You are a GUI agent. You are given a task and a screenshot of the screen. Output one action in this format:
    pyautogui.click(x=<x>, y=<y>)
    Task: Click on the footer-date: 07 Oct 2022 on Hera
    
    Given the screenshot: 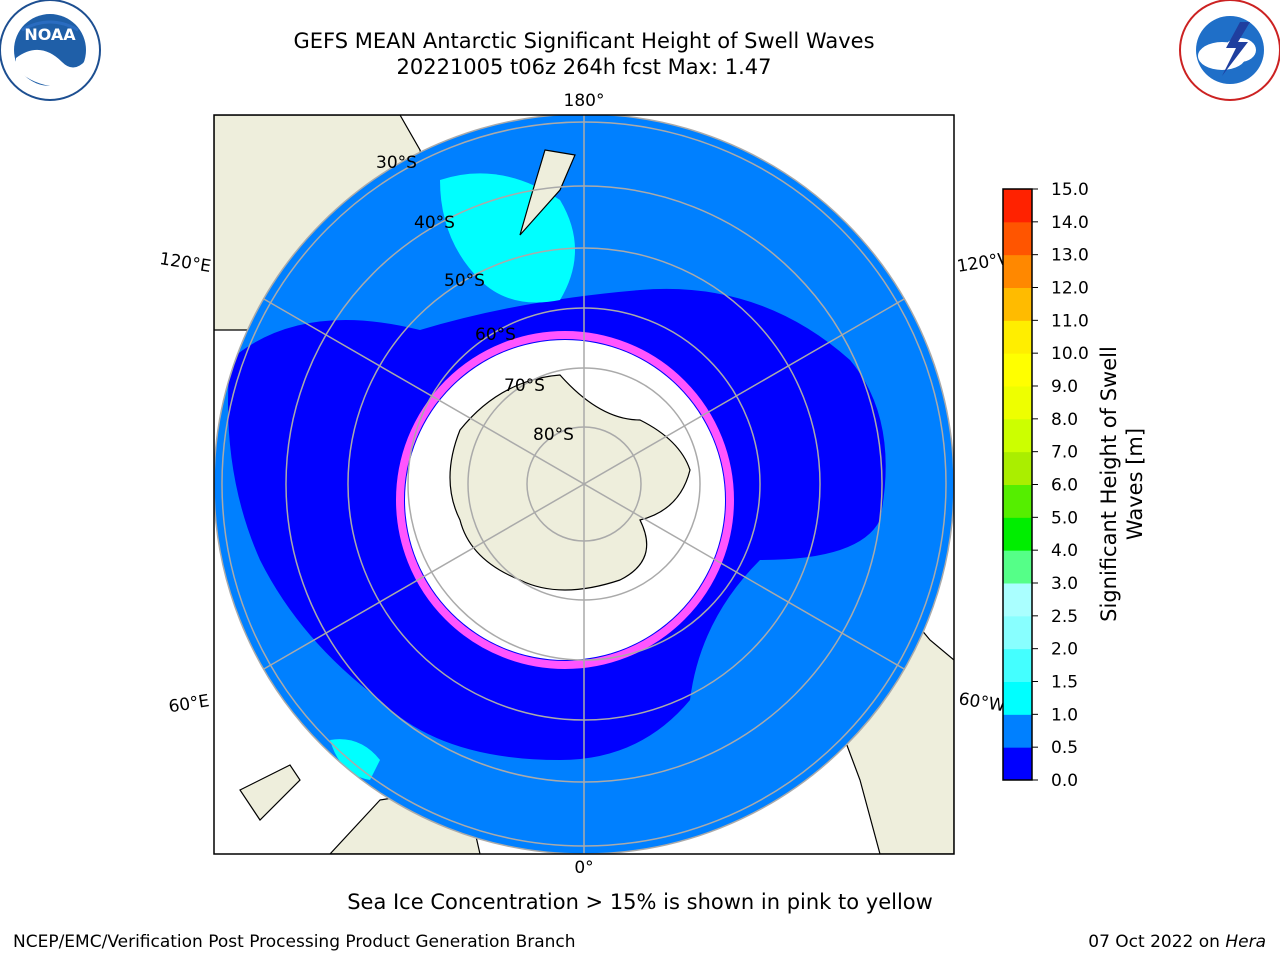 What is the action you would take?
    pyautogui.click(x=1177, y=942)
    